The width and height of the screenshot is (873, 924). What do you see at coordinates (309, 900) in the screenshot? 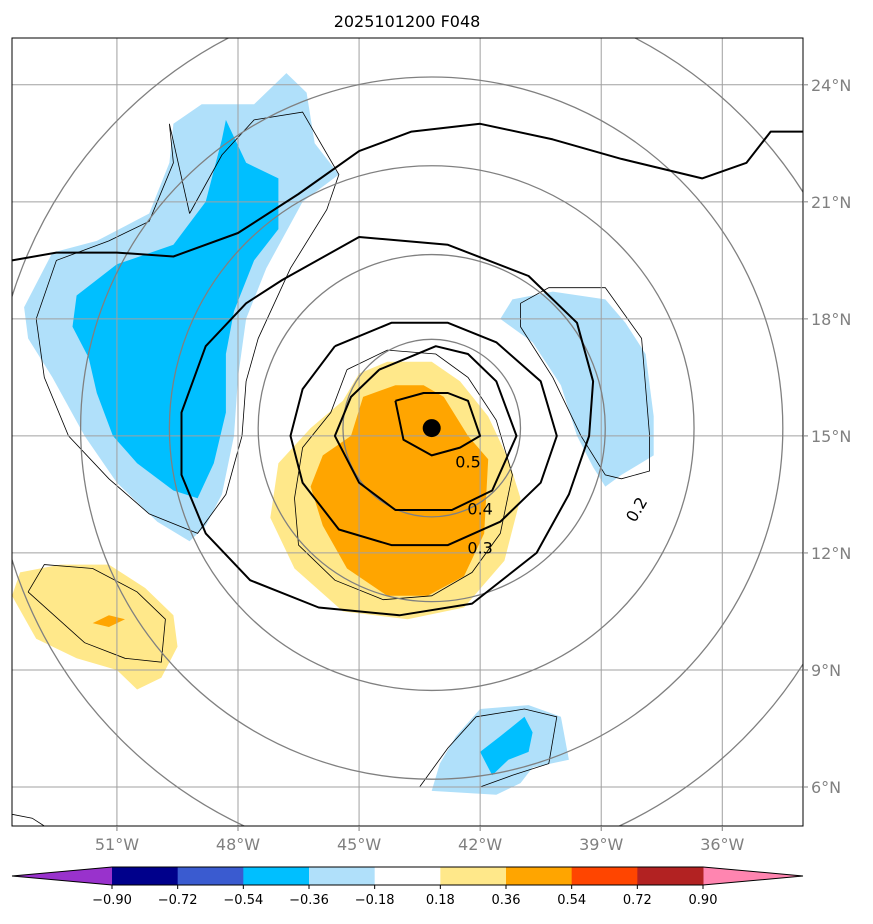
I see `colorbar-tick-label: −0.36` at bounding box center [309, 900].